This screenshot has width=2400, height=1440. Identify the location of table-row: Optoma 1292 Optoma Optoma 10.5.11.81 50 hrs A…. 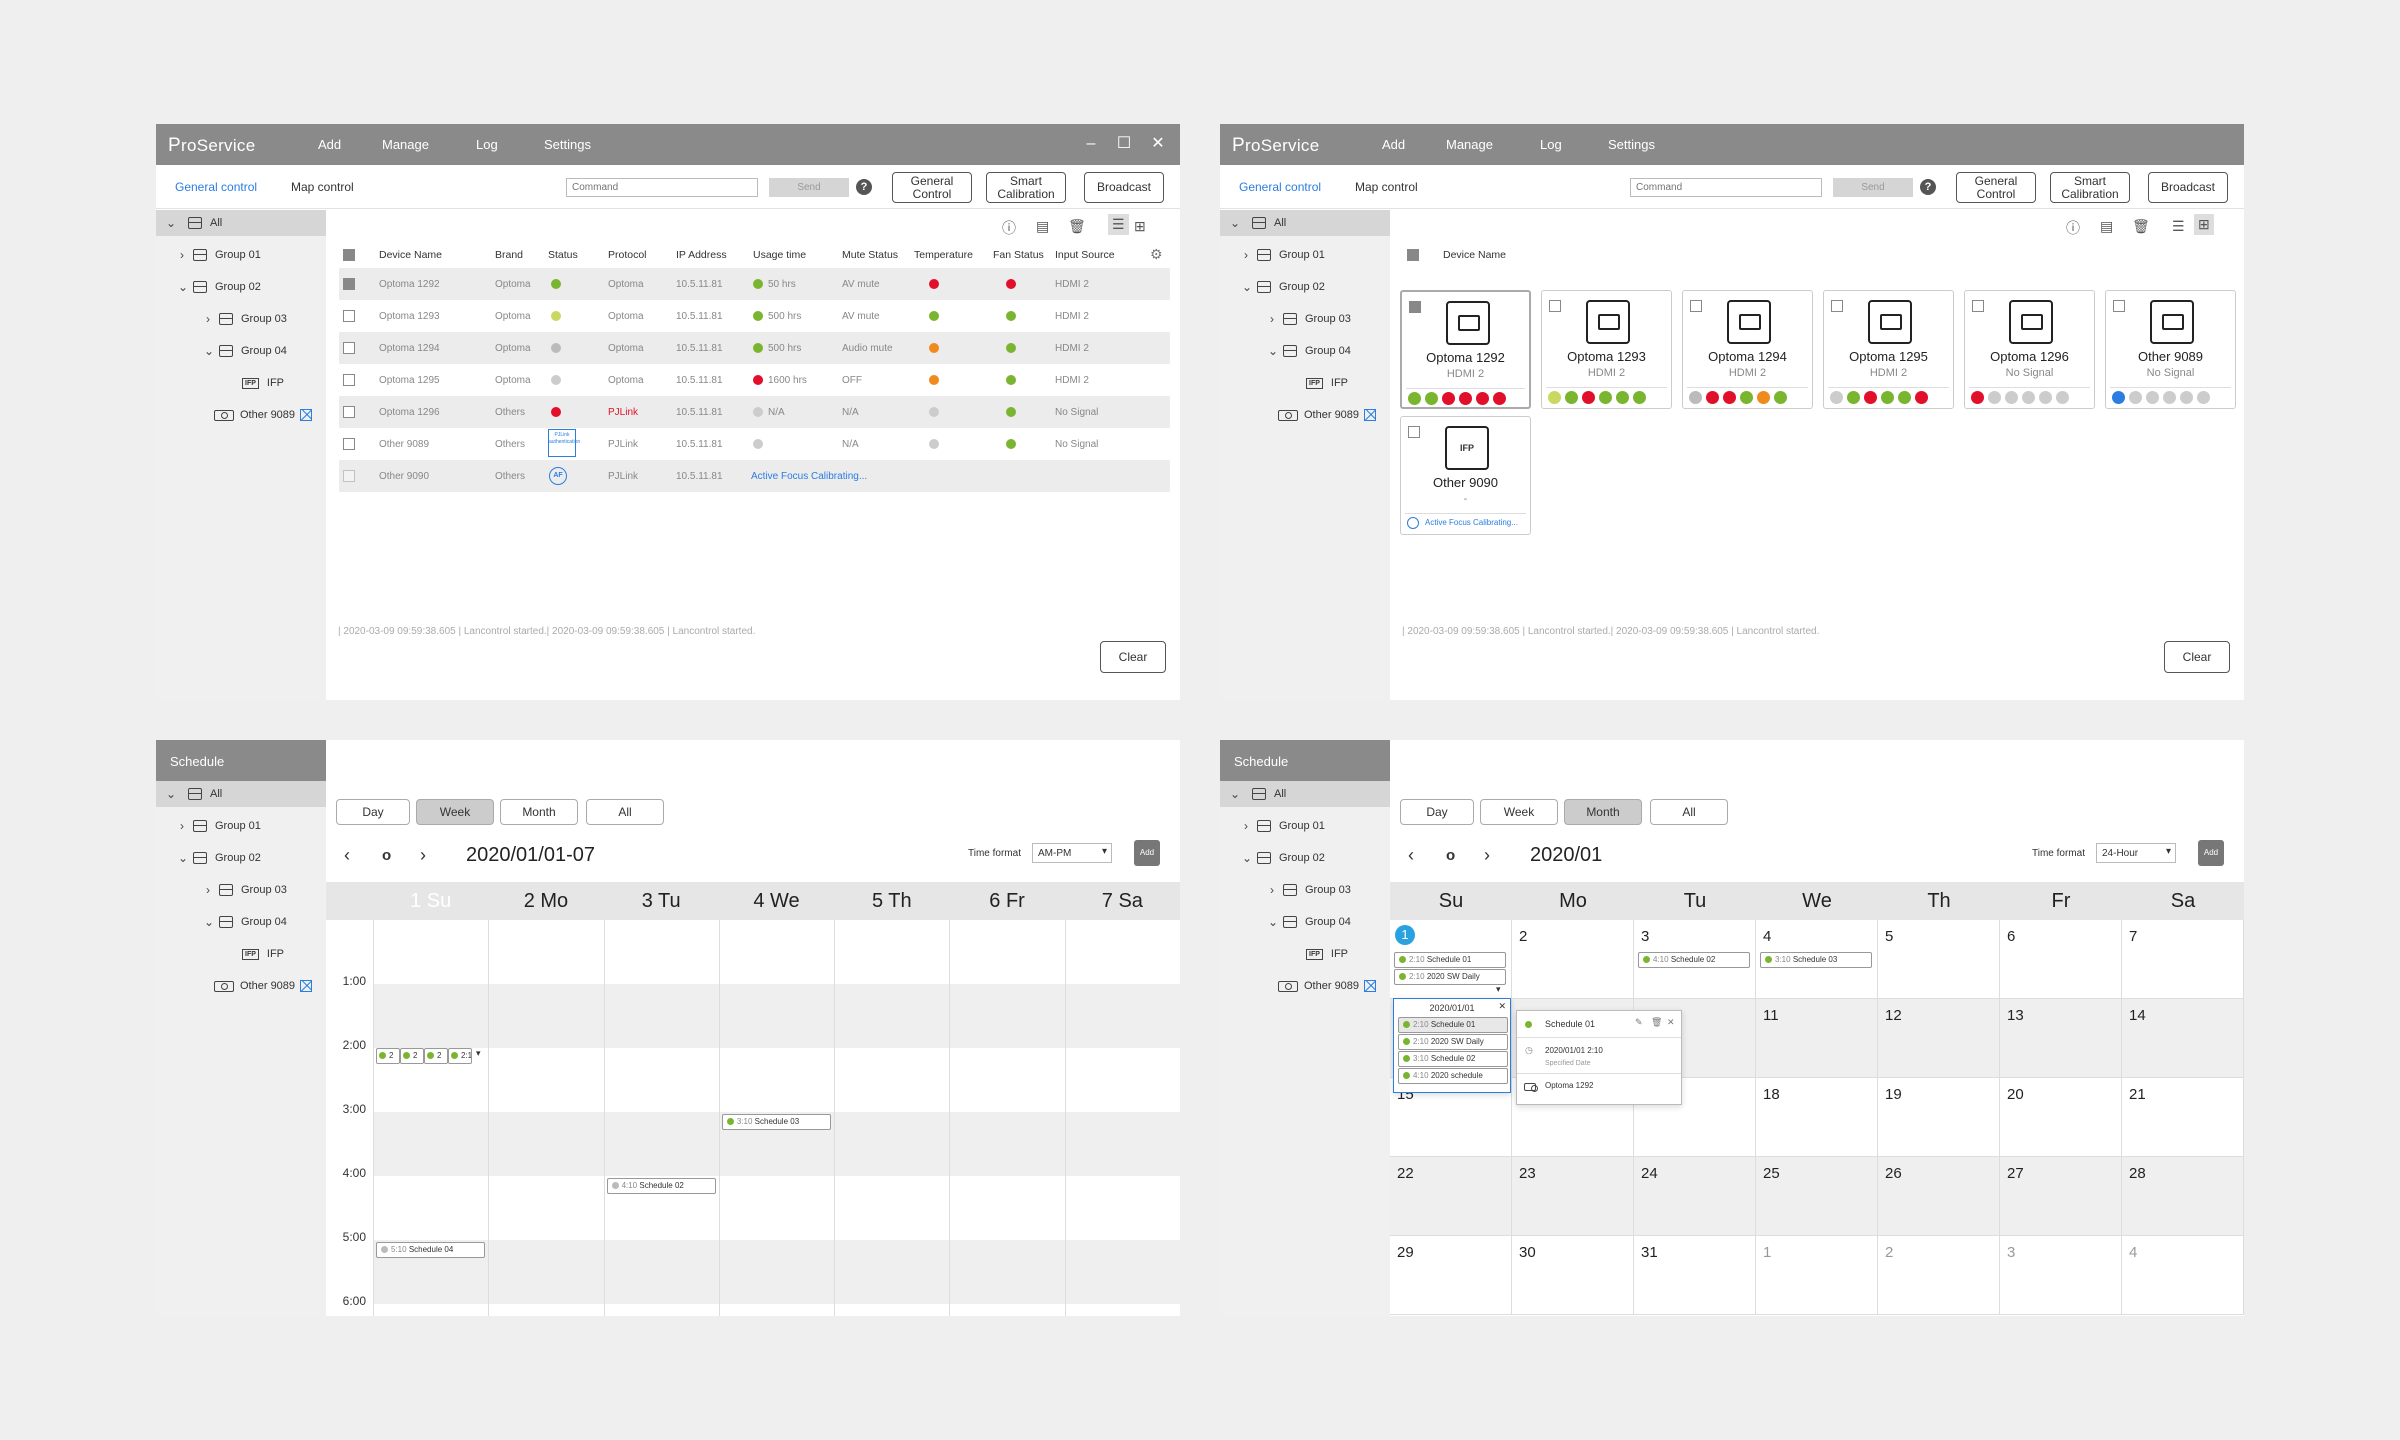
(754, 284).